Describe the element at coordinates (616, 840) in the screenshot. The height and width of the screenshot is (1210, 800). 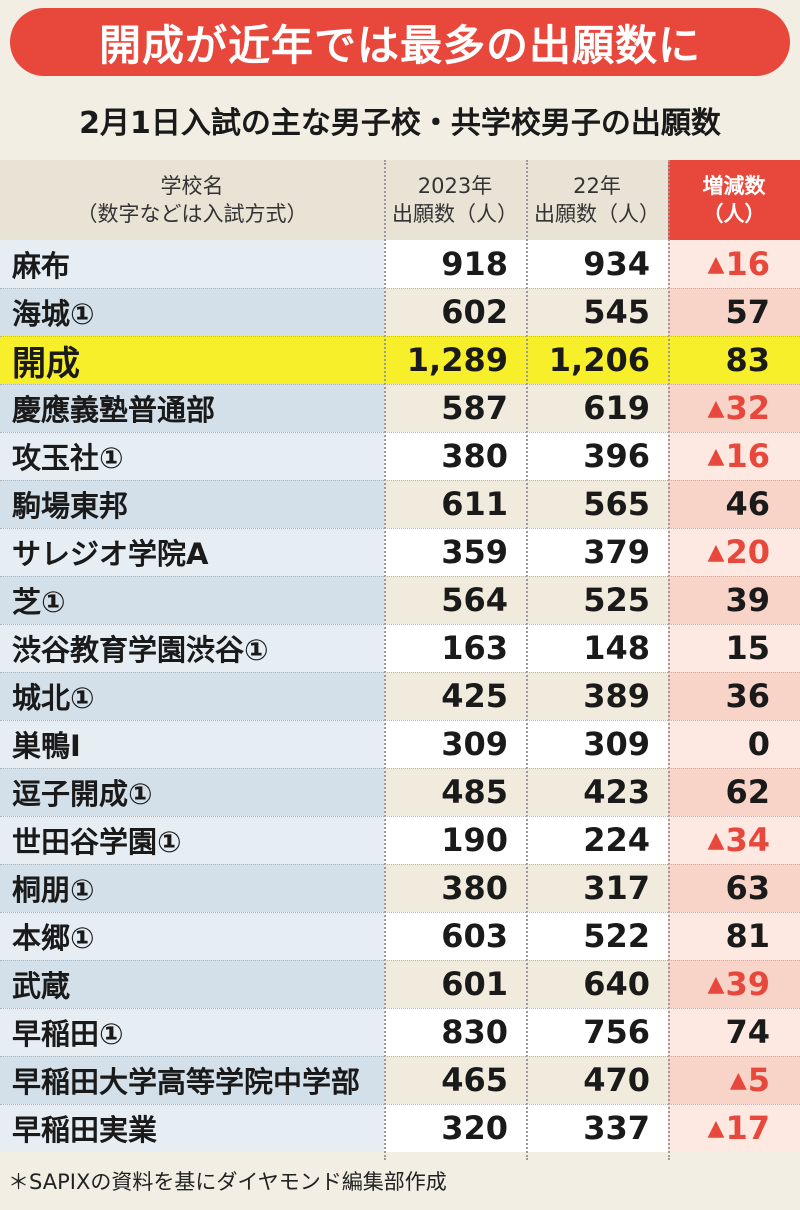
I see `applicants-2022-cell: 224` at that location.